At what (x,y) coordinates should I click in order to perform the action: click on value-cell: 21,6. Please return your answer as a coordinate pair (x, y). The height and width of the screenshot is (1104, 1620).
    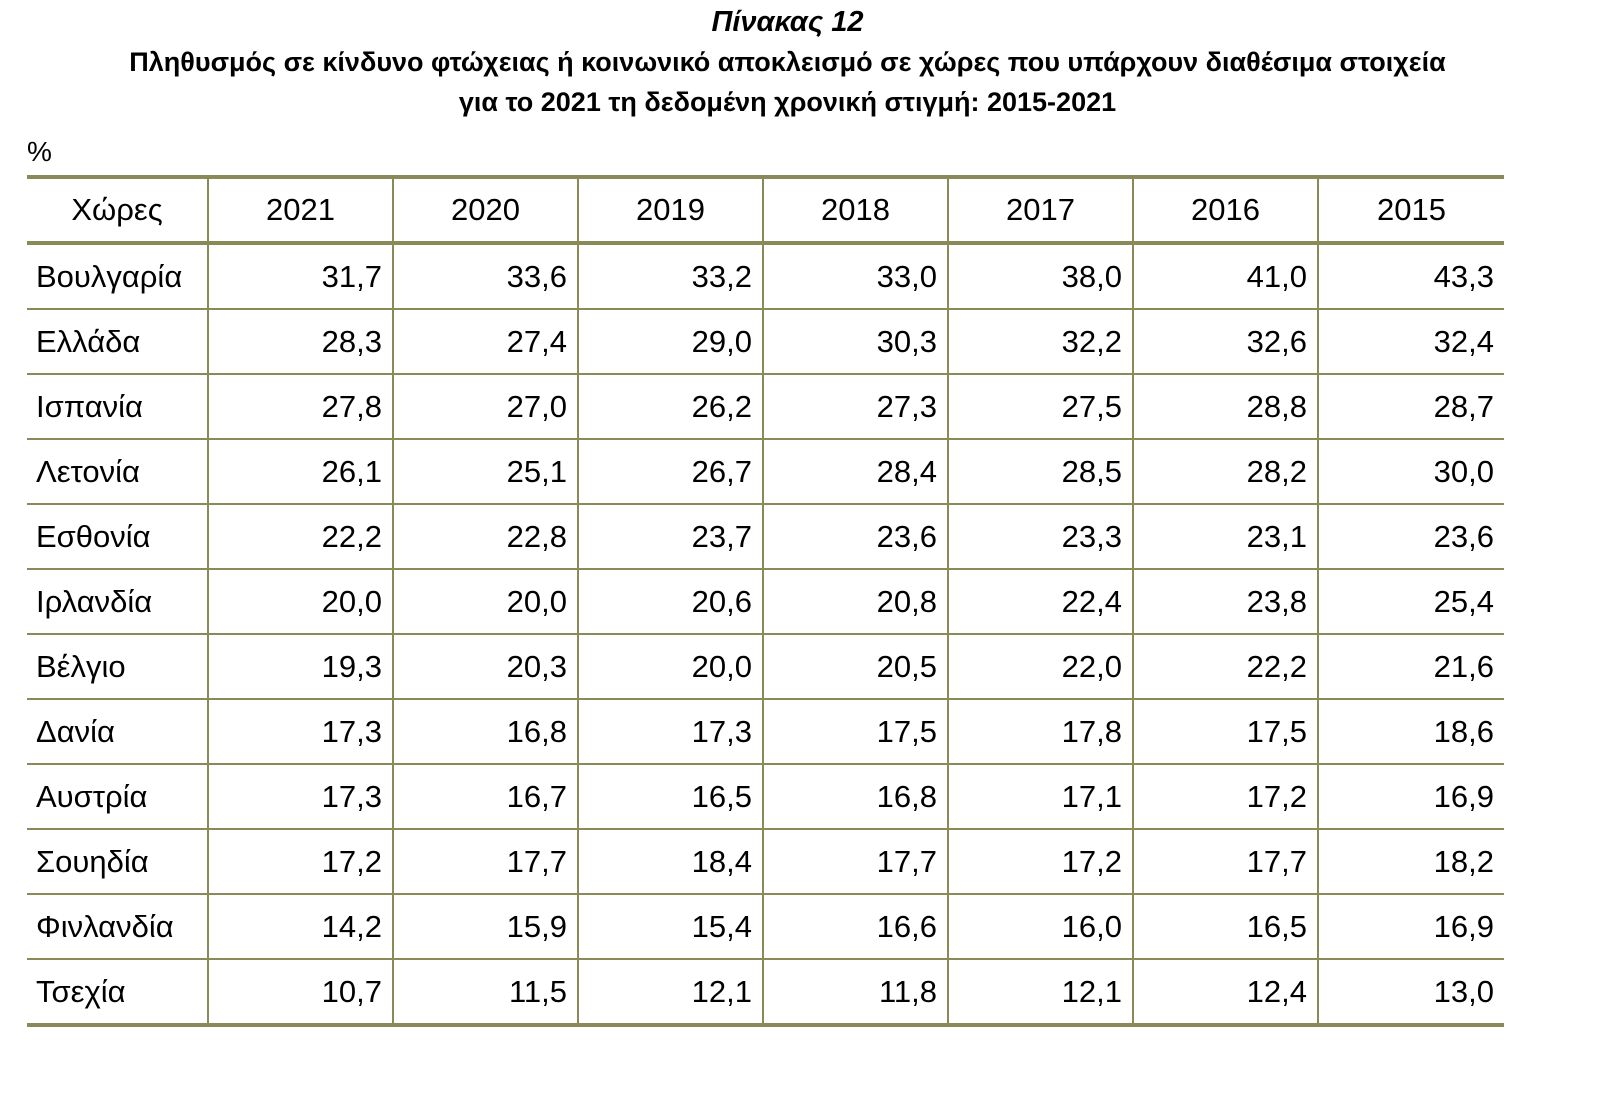
    Looking at the image, I should click on (1410, 667).